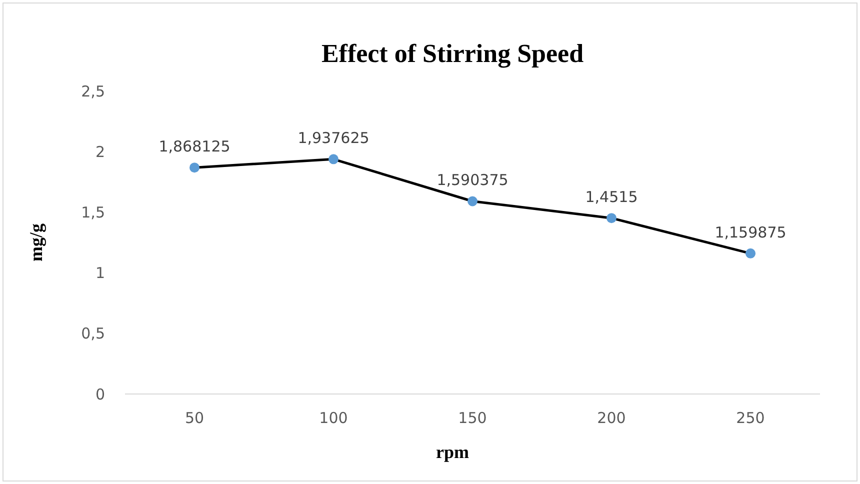 Image resolution: width=860 pixels, height=484 pixels. I want to click on y-axis-title: mg/g, so click(36, 243).